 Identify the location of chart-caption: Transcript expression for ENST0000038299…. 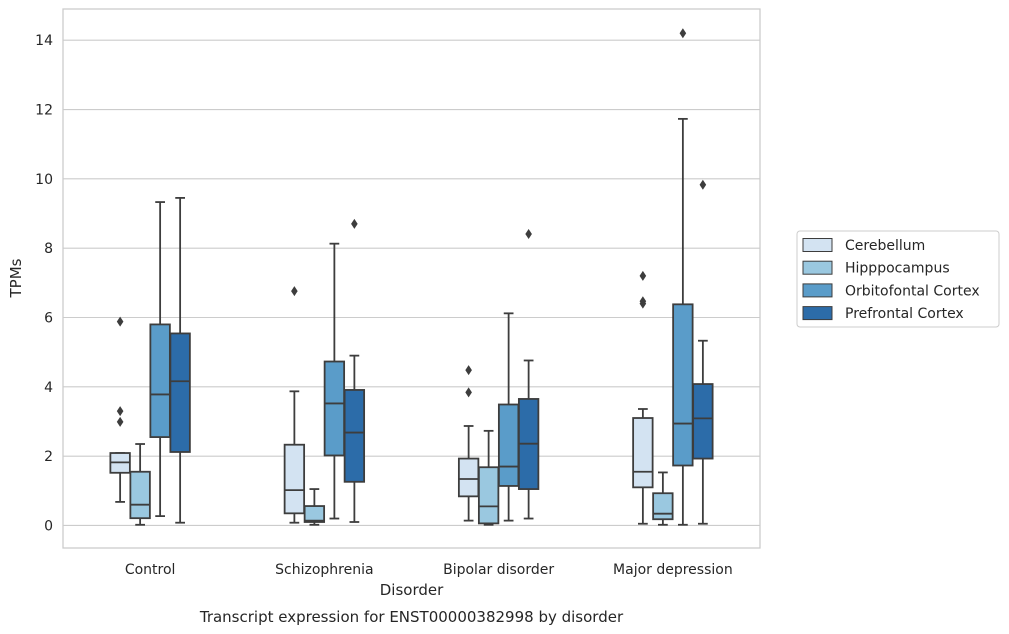
(411, 617).